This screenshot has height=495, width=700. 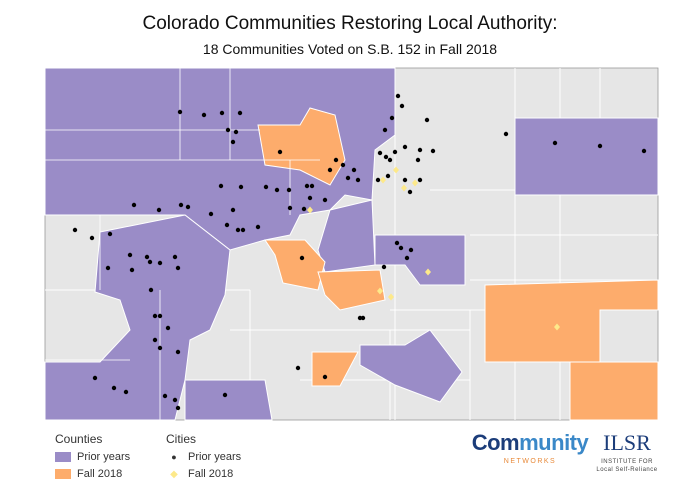 I want to click on counties-legend: Counties Prior years Fall 2018, so click(x=92, y=456).